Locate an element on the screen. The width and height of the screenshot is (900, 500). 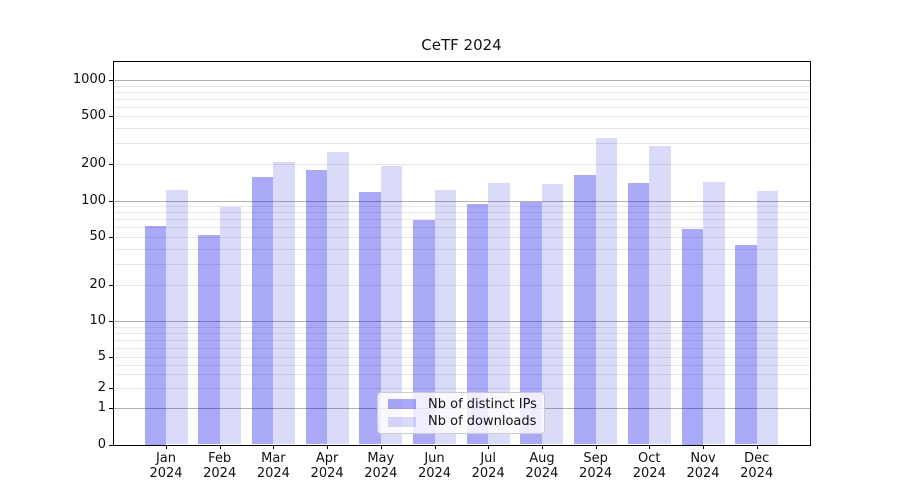
y-tick-label: 50 is located at coordinates (97, 236).